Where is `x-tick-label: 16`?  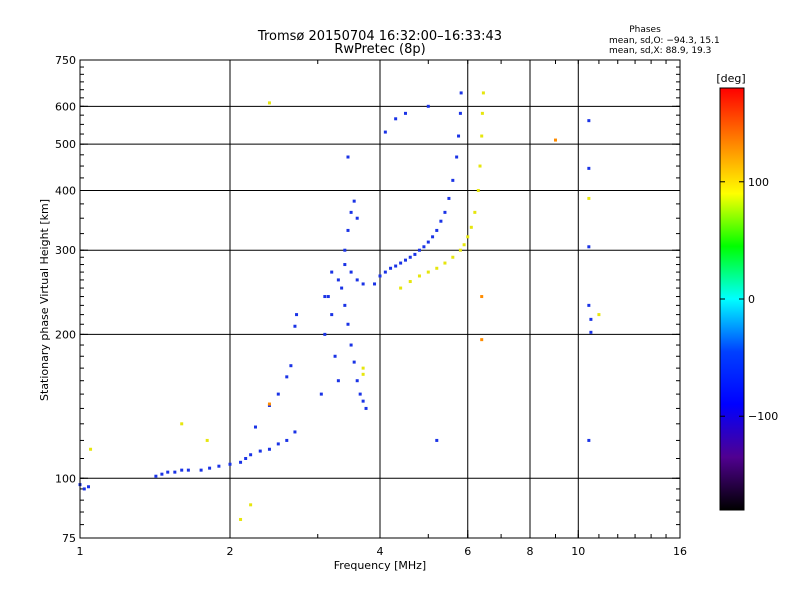
x-tick-label: 16 is located at coordinates (680, 551).